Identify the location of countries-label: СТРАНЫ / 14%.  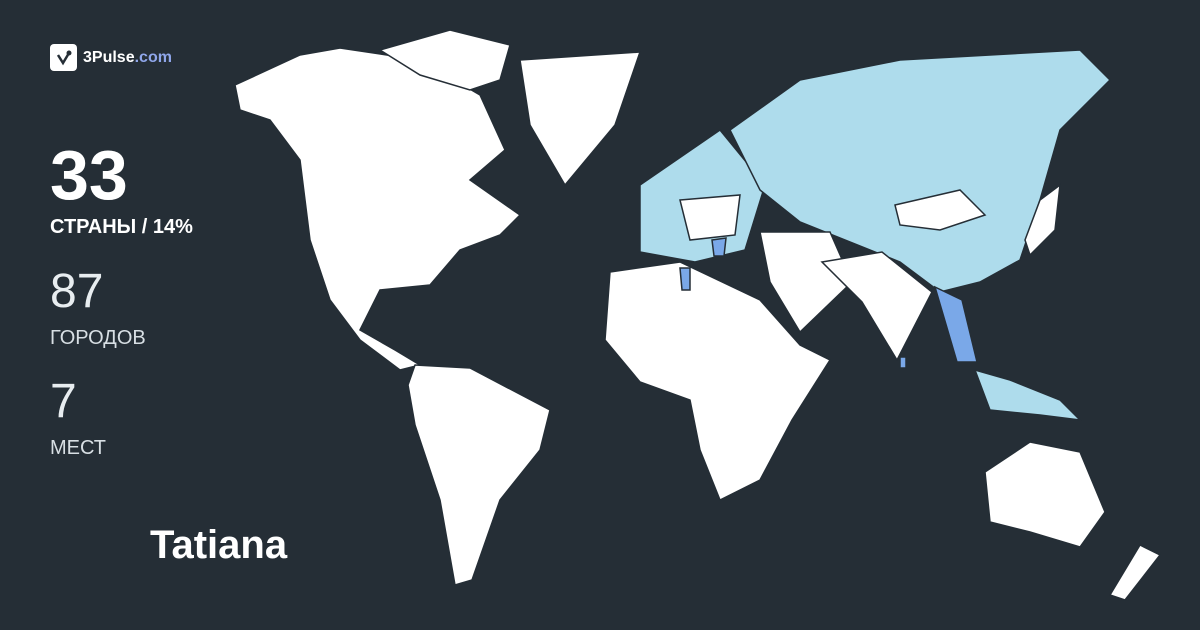
(121, 227).